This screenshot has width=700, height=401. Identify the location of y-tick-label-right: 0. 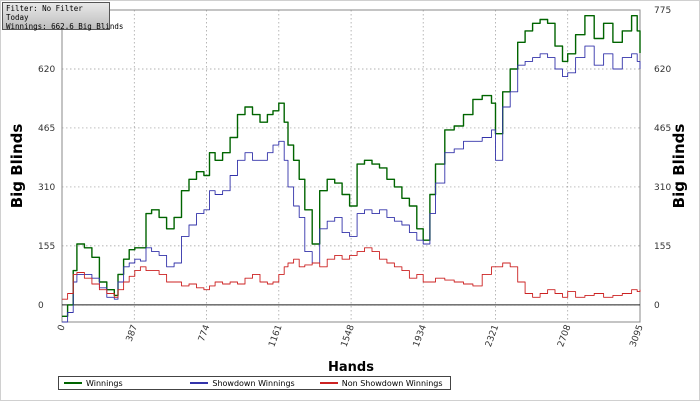
(657, 306).